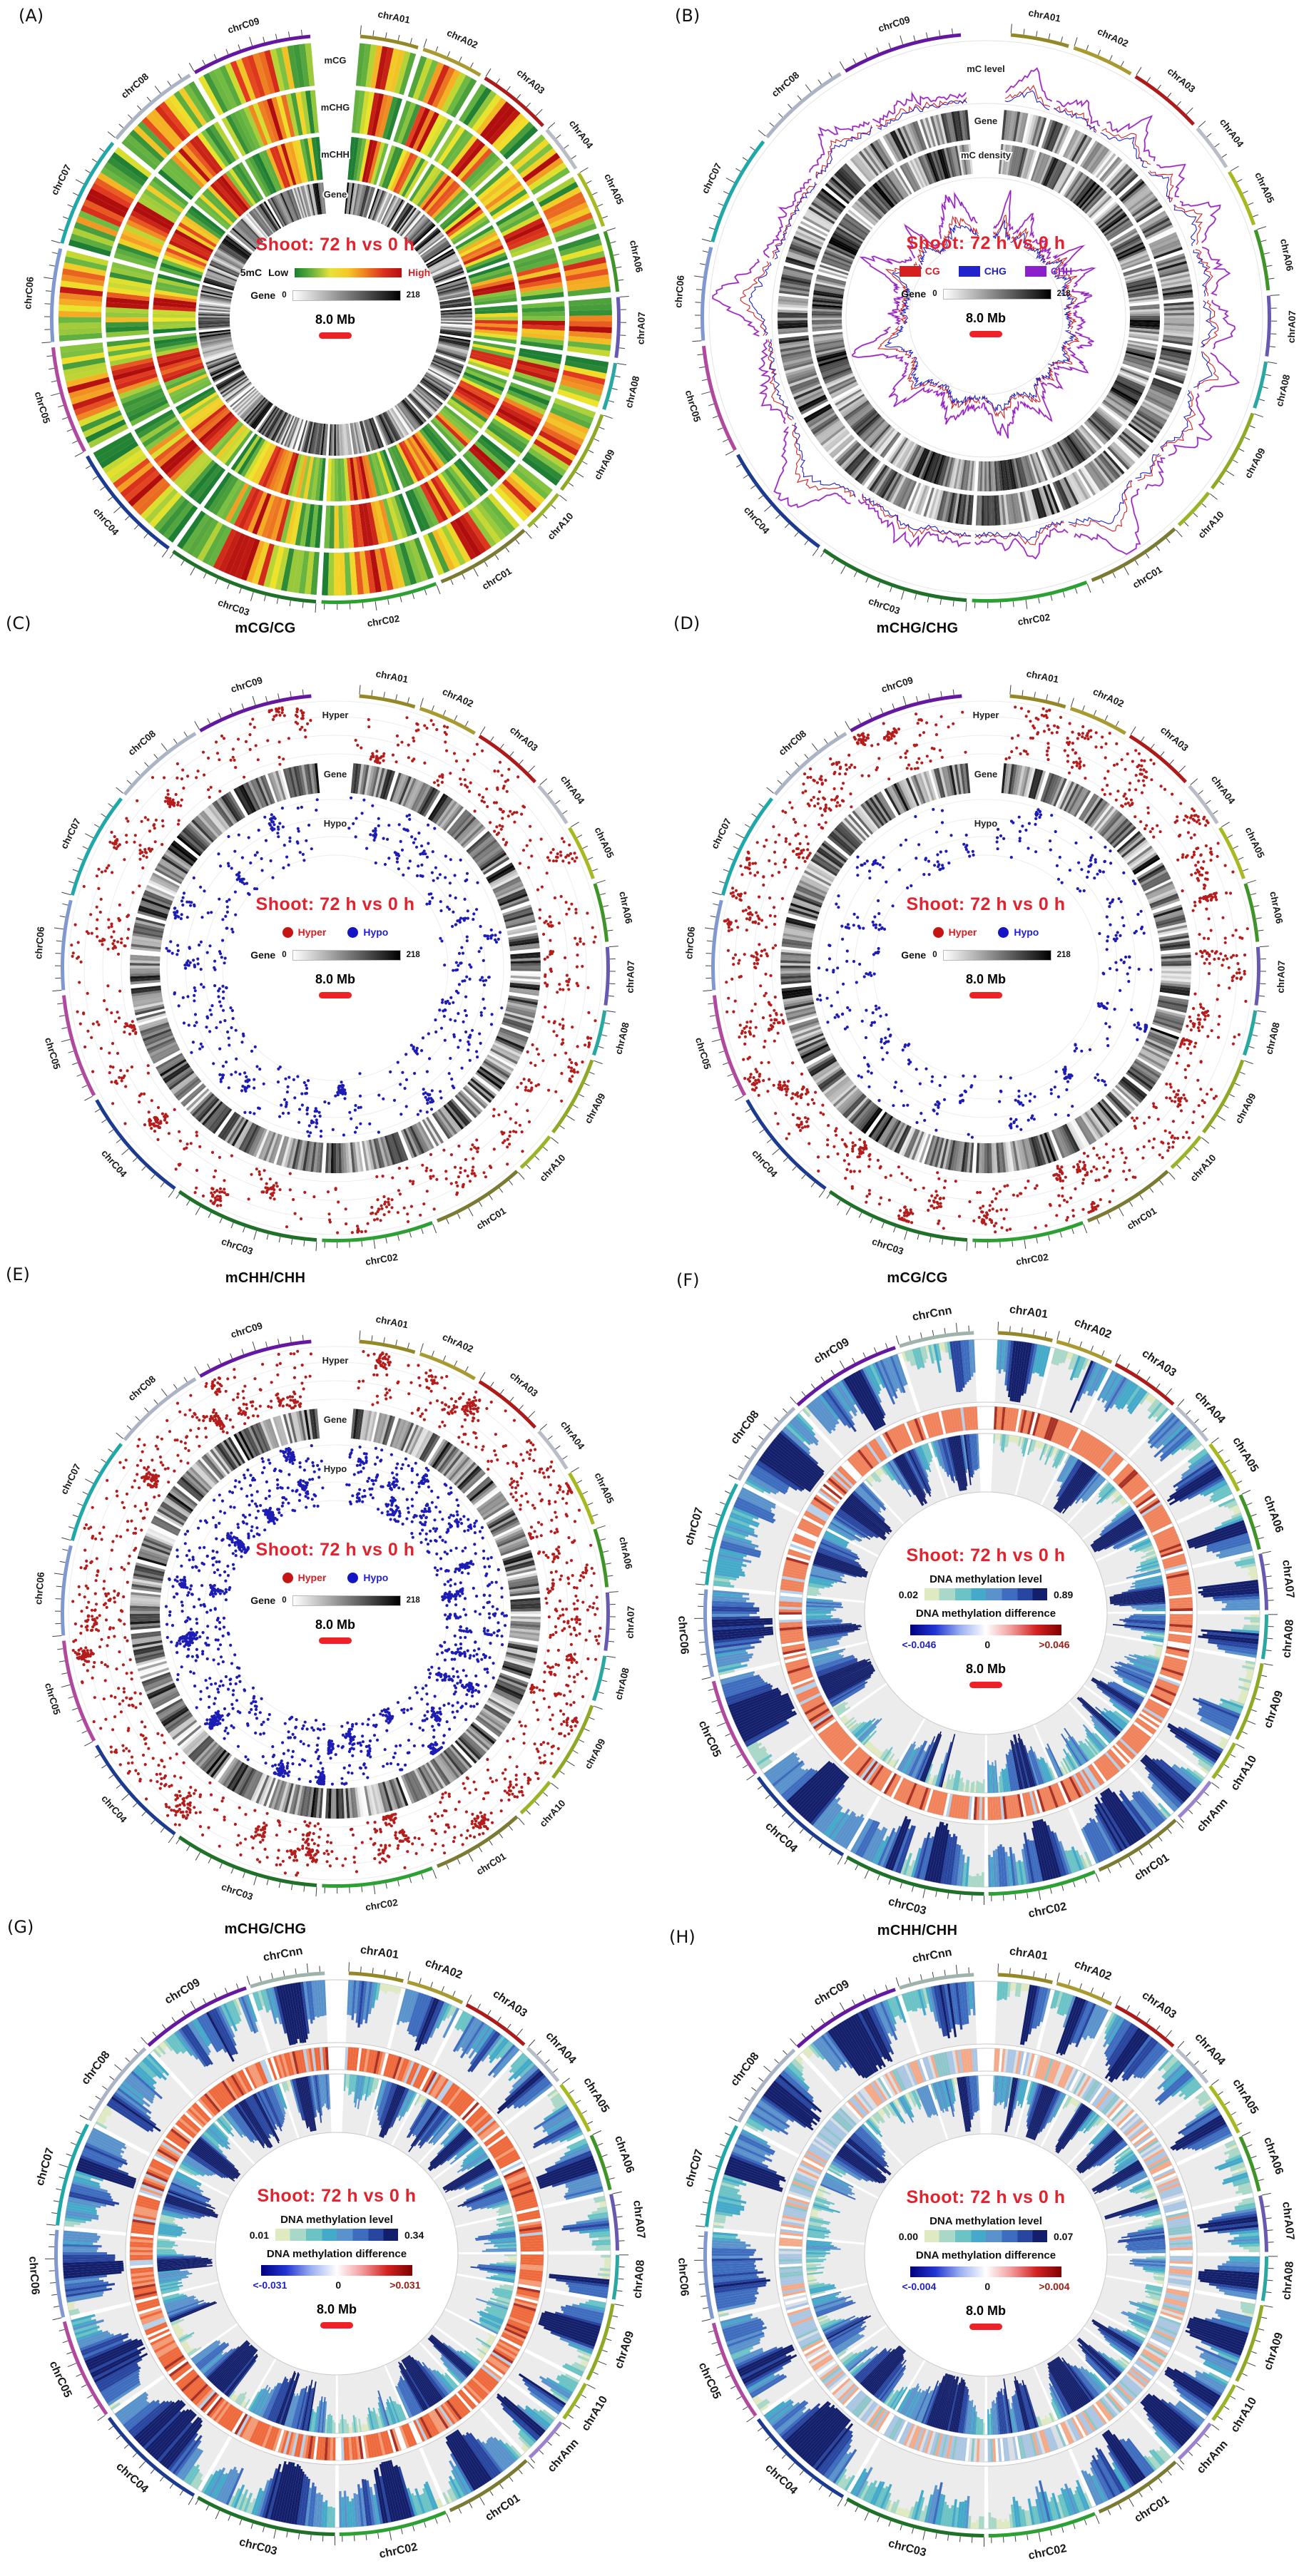 This screenshot has height=2576, width=1304. What do you see at coordinates (259, 2235) in the screenshot?
I see `level-min: 0.01` at bounding box center [259, 2235].